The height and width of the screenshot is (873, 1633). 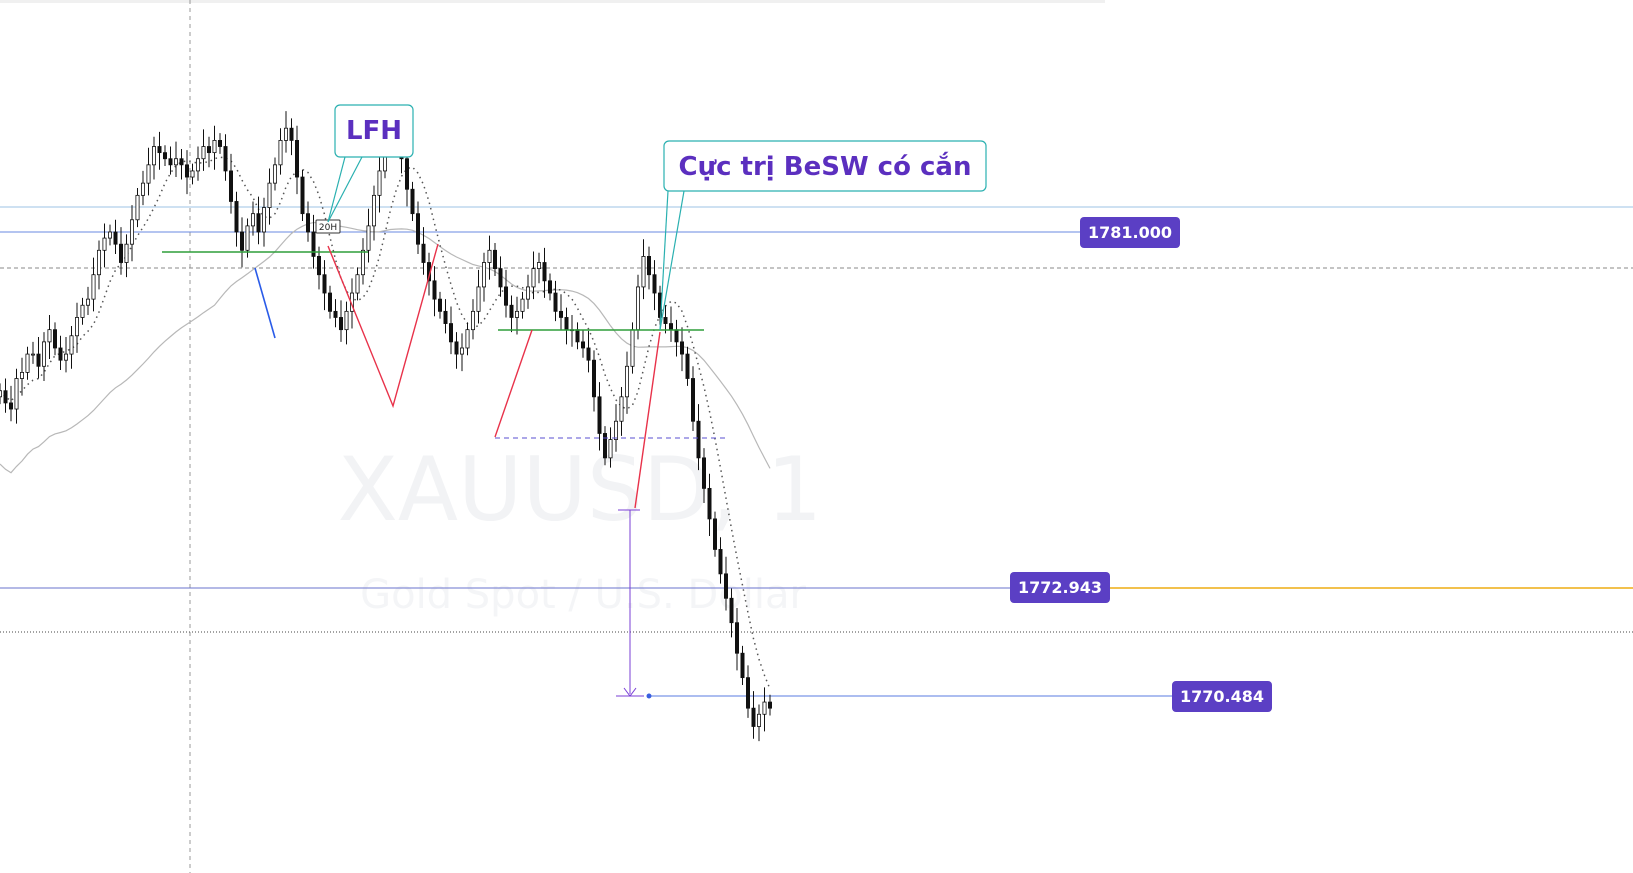 I want to click on callout-lfh-box, so click(x=374, y=131).